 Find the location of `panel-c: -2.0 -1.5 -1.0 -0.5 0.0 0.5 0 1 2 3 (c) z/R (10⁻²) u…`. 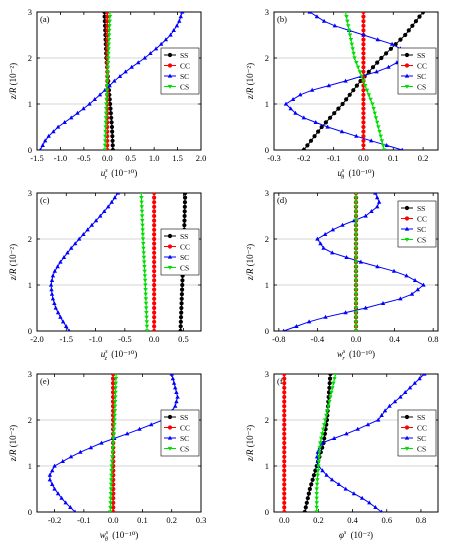

panel-c: -2.0 -1.5 -1.0 -0.5 0.0 0.5 0 1 2 3 (c) z/R (10⁻²) u… is located at coordinates (105, 275).